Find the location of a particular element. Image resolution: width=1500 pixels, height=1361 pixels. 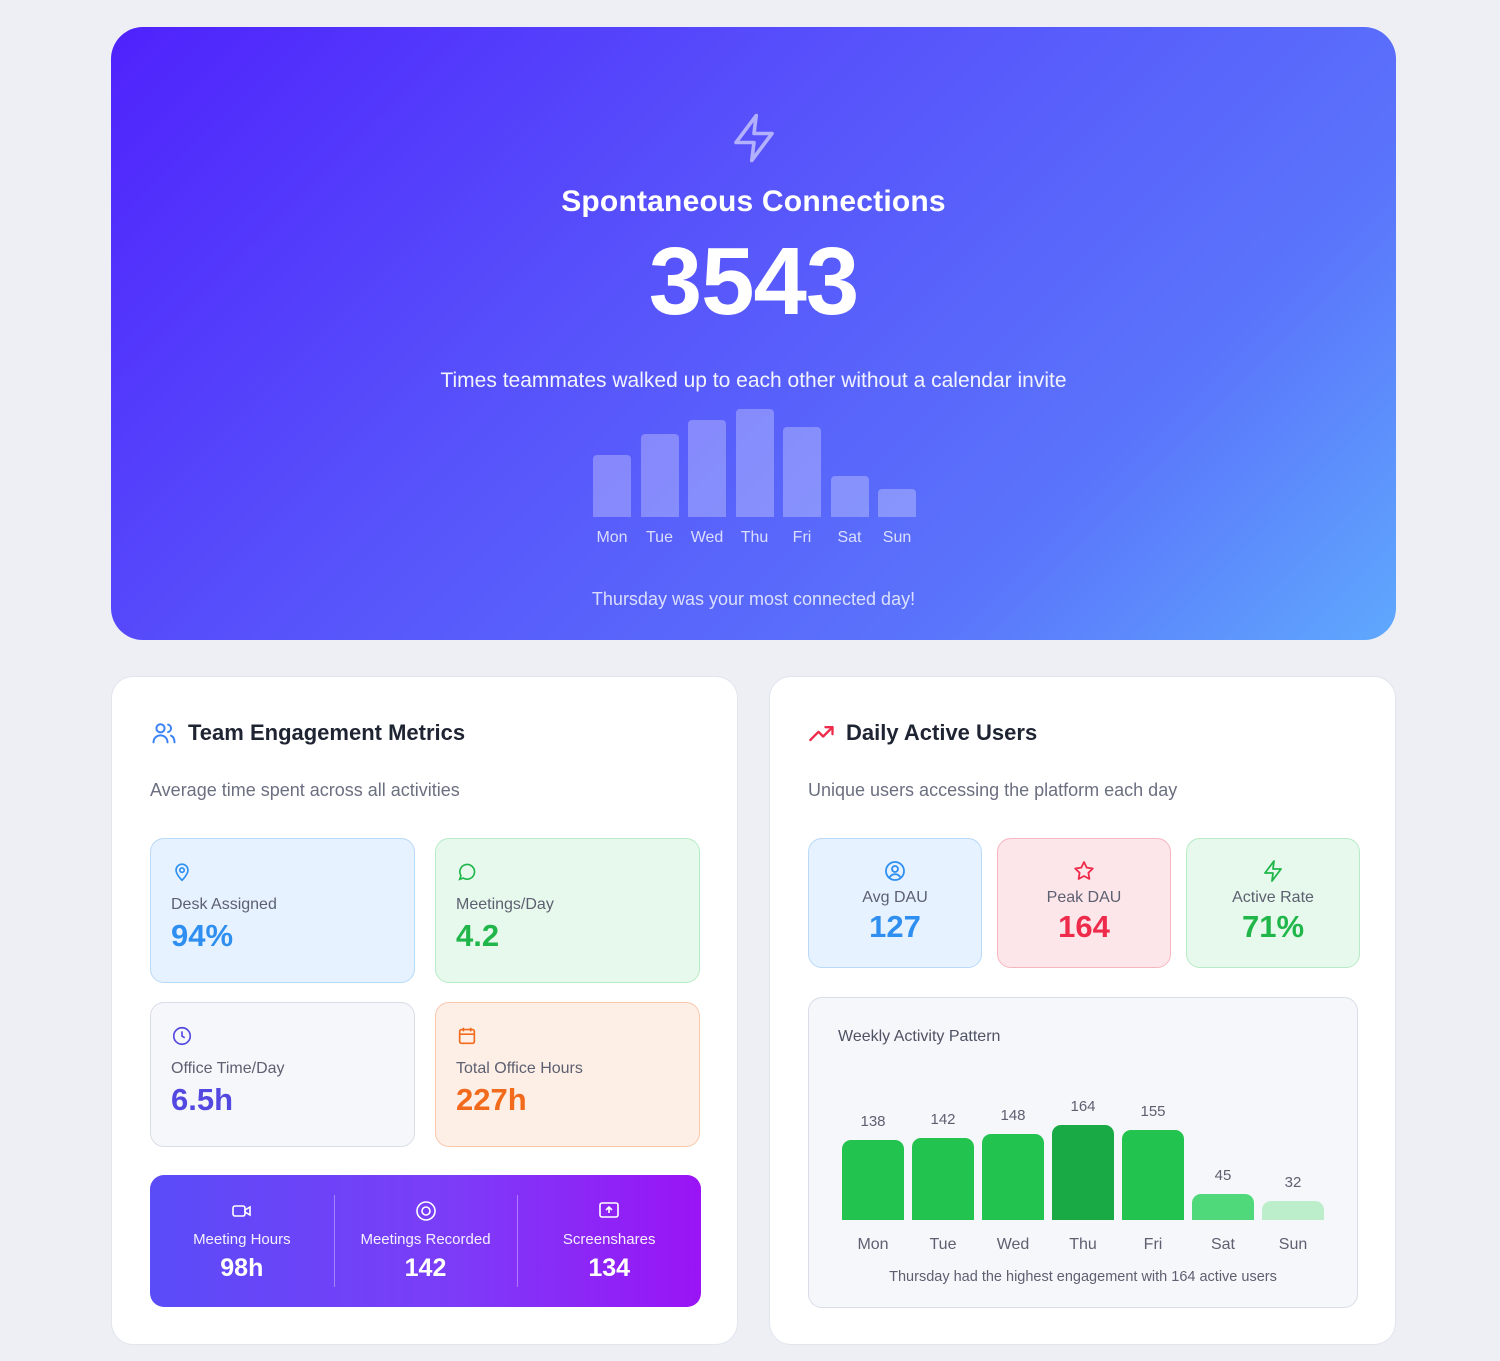

metric-value: 6.5h is located at coordinates (202, 1099).